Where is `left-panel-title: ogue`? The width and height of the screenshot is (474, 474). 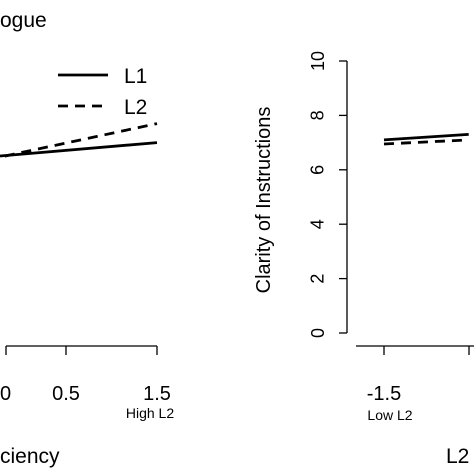
left-panel-title: ogue is located at coordinates (23, 20).